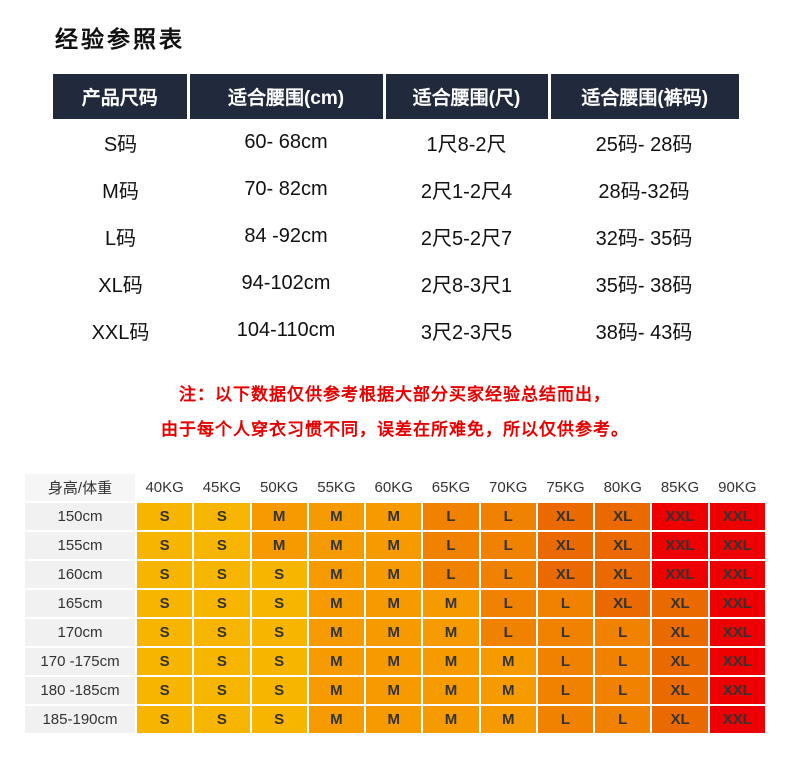  I want to click on size-table-cell: 104-110cm, so click(286, 330).